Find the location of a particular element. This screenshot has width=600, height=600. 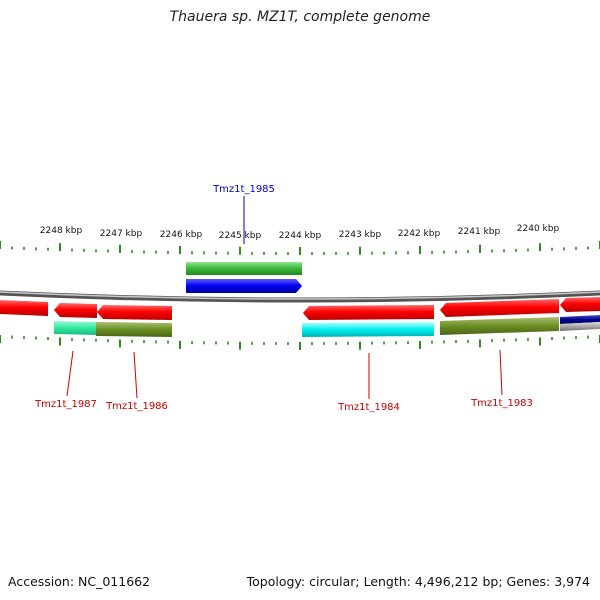

ruler-label-2247: 2247 kbp is located at coordinates (121, 234).